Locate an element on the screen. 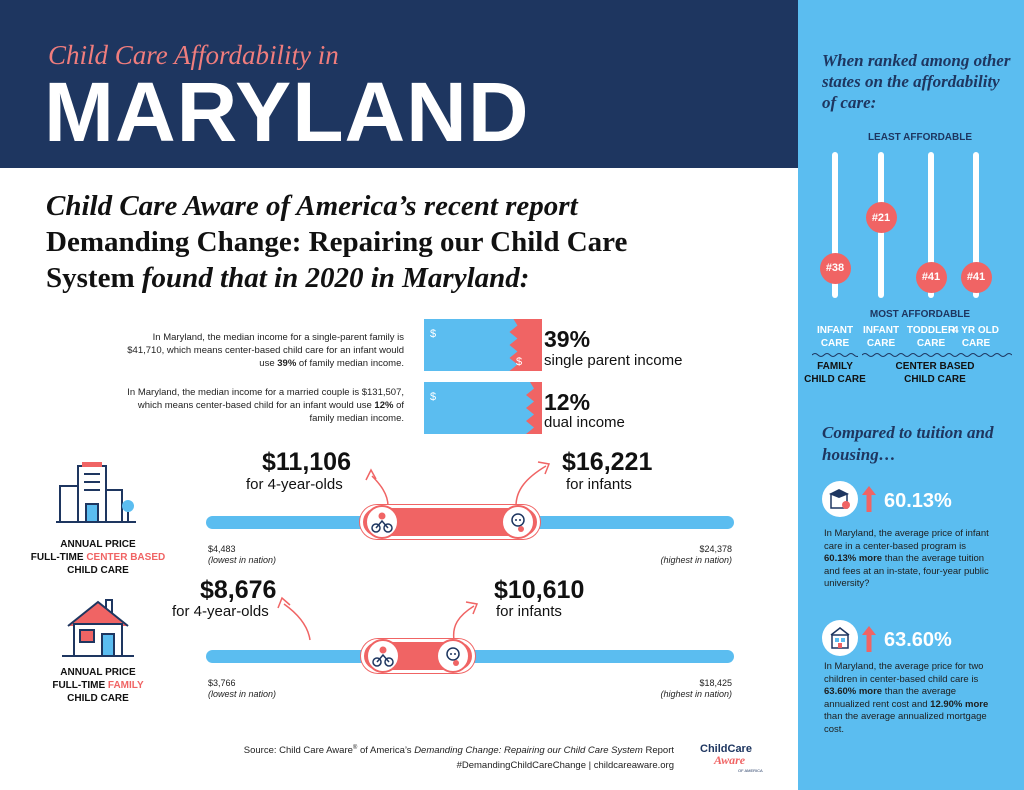  child-care-aware-logo: ChildCare Aware OF AMERICA is located at coordinates (731, 758).